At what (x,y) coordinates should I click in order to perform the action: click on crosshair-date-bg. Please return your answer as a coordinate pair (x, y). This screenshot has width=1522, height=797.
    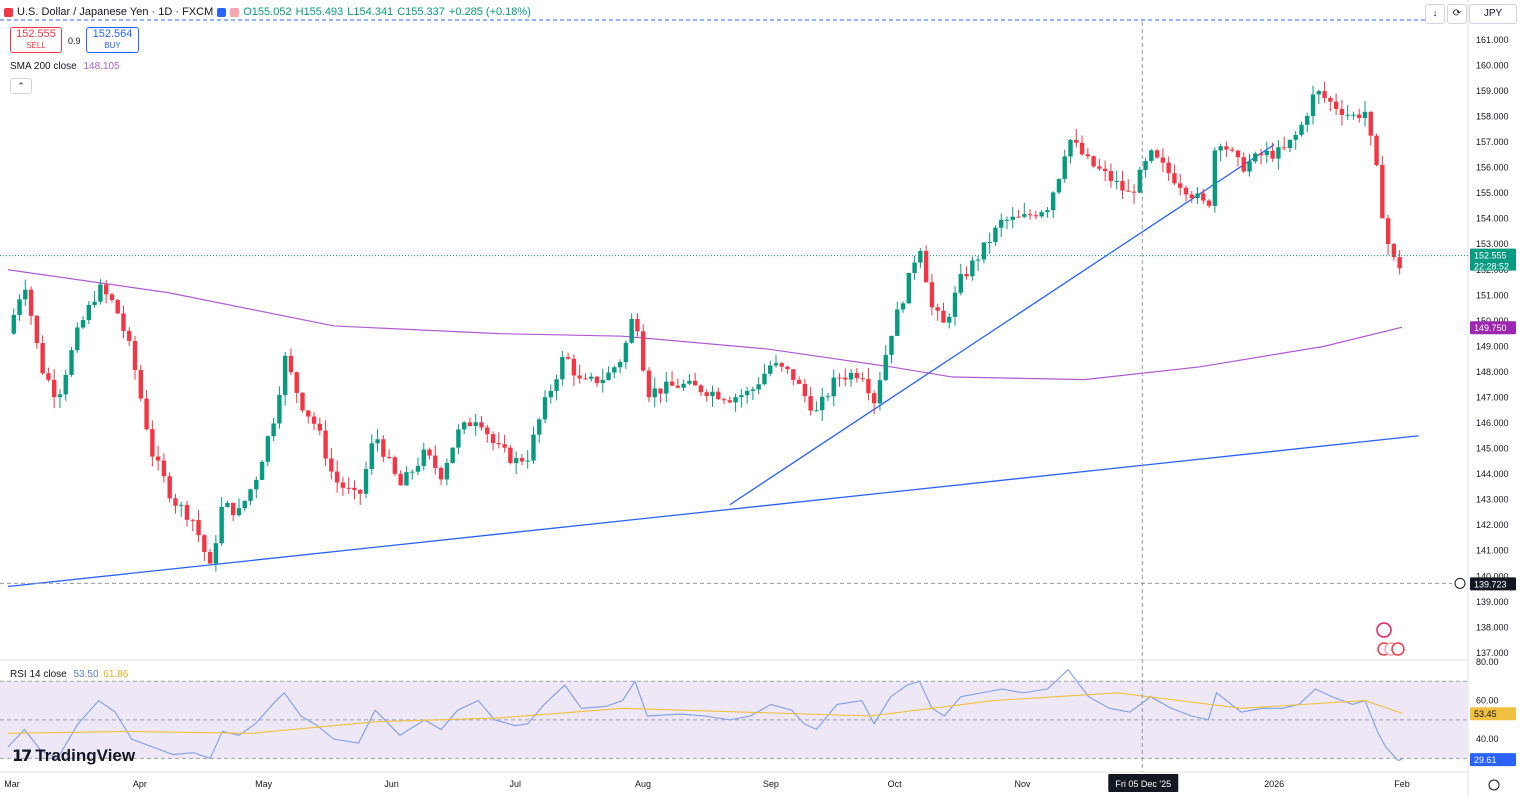
    Looking at the image, I should click on (1143, 783).